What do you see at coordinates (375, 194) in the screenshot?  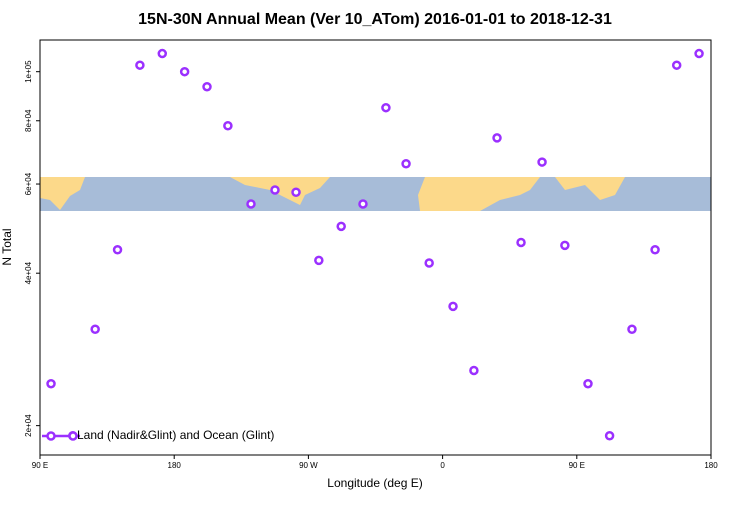 I see `map-strip` at bounding box center [375, 194].